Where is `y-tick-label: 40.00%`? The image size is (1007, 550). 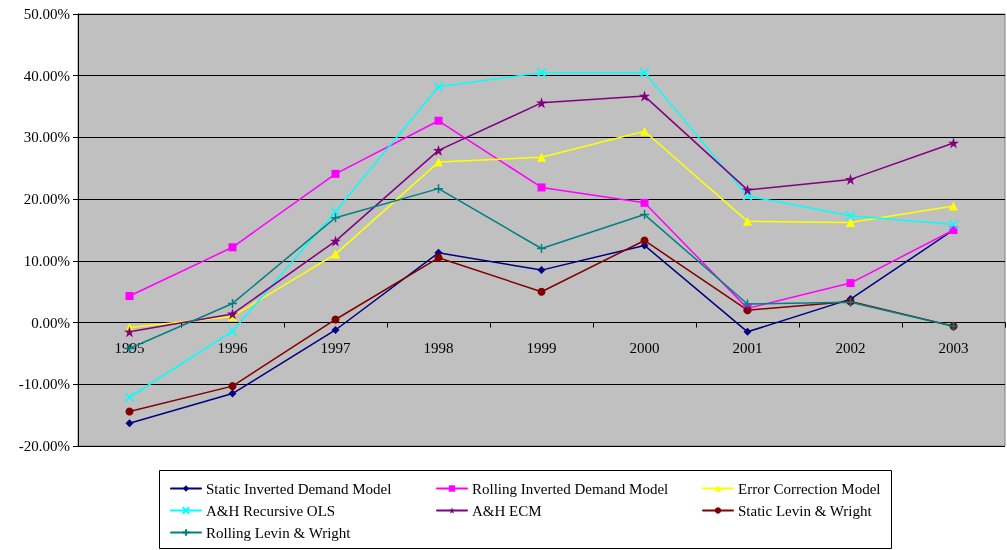 y-tick-label: 40.00% is located at coordinates (46, 75).